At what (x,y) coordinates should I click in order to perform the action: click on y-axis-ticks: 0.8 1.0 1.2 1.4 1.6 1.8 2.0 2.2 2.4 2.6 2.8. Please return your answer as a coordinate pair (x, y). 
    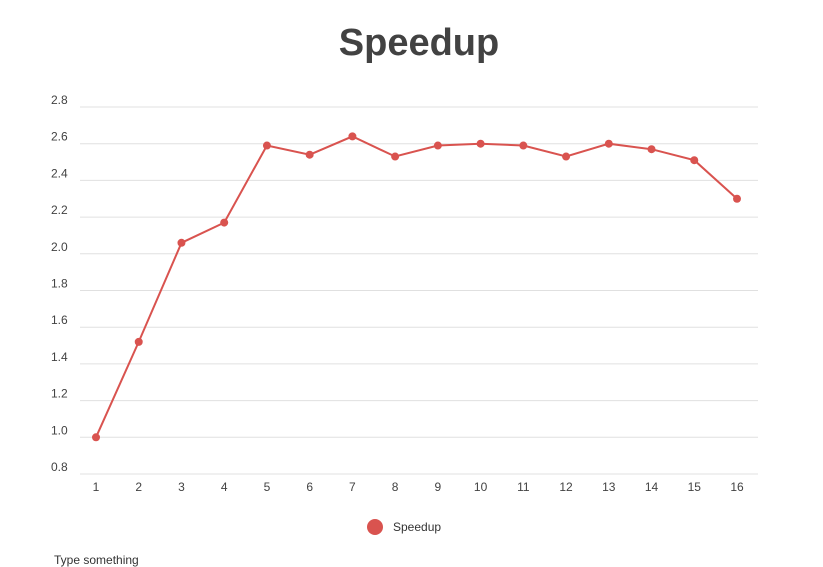
    Looking at the image, I should click on (59, 283).